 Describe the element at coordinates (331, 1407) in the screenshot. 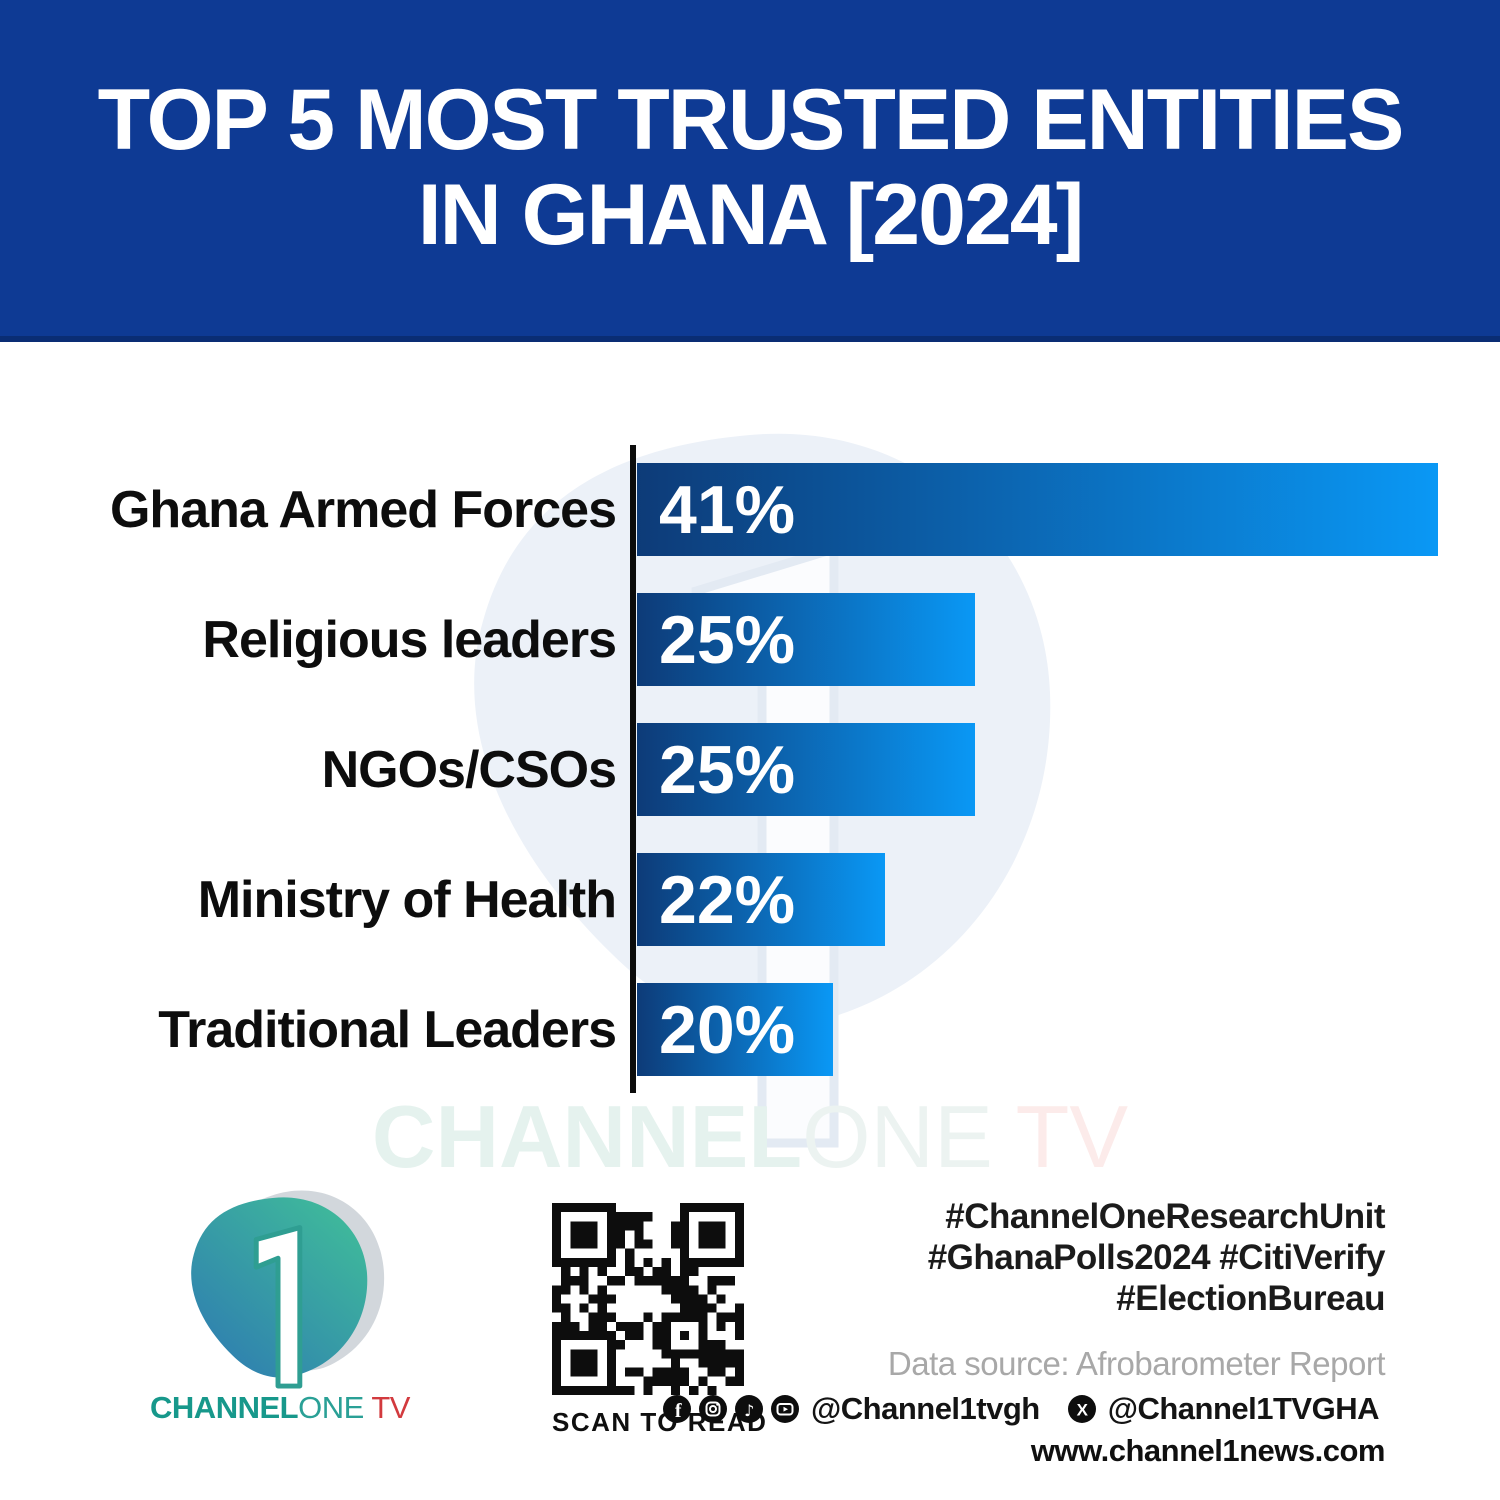

I see `logo-word-one: ONE` at that location.